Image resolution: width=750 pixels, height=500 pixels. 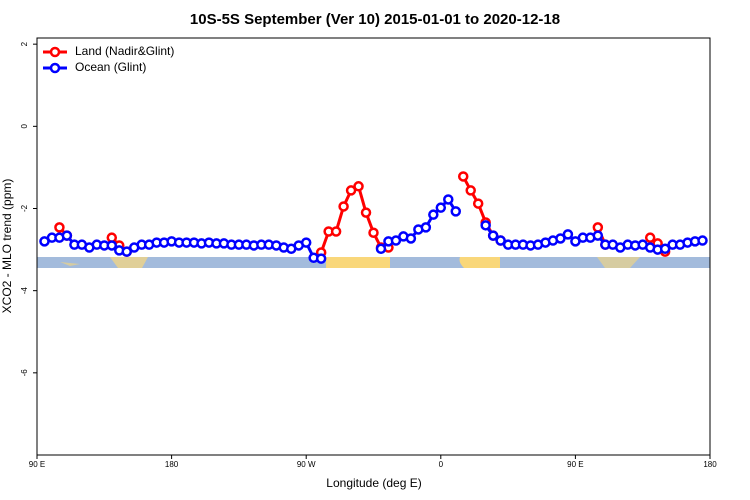 I want to click on y-tick-label: -4, so click(x=24, y=291).